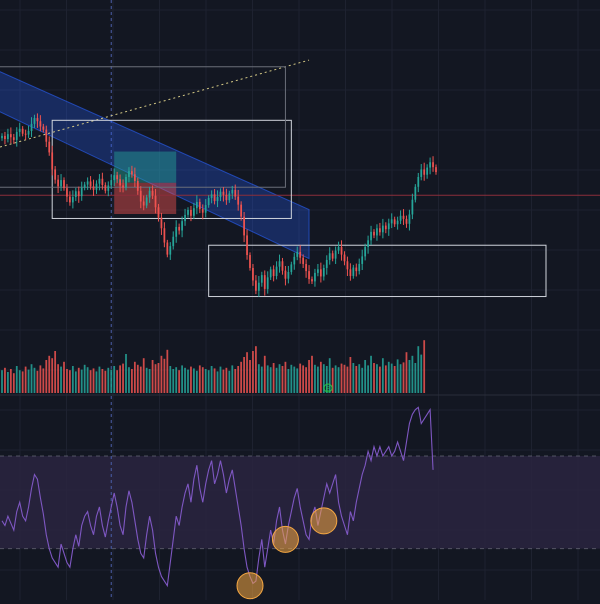 The height and width of the screenshot is (604, 600). Describe the element at coordinates (328, 388) in the screenshot. I see `volume-marker-circle` at that location.